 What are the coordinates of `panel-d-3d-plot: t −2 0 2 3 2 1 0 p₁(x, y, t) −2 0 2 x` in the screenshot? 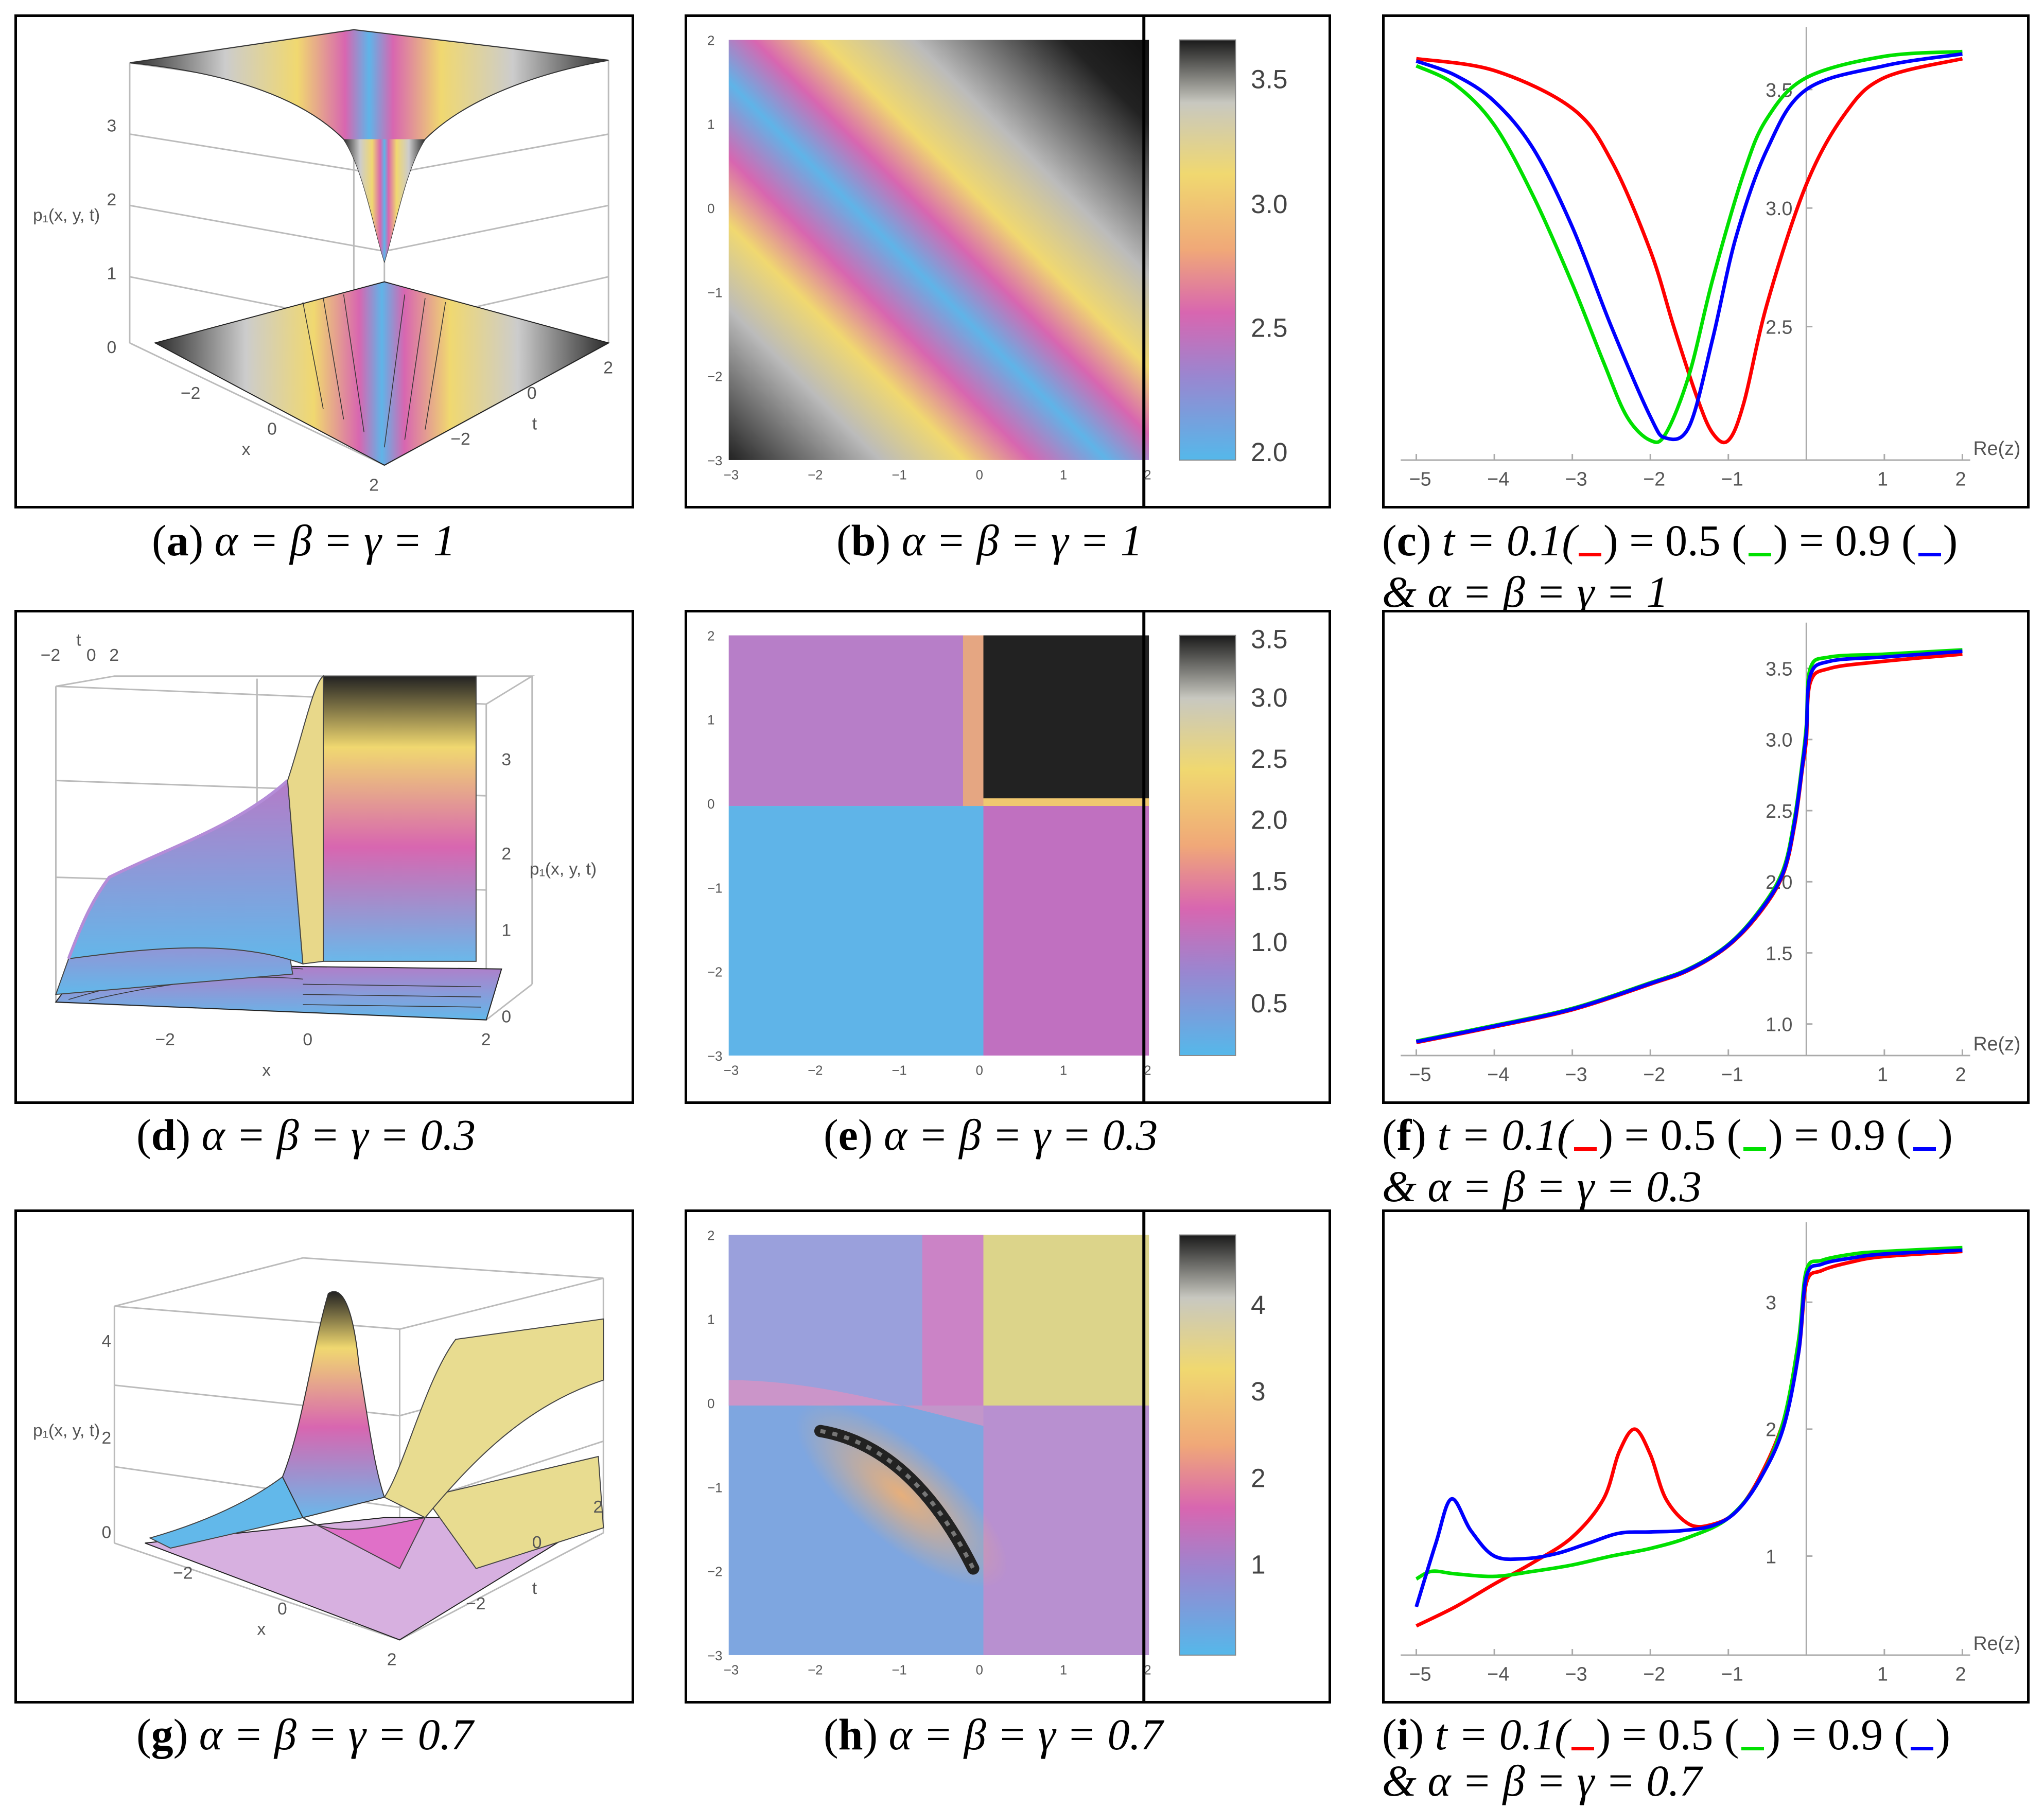 It's located at (324, 857).